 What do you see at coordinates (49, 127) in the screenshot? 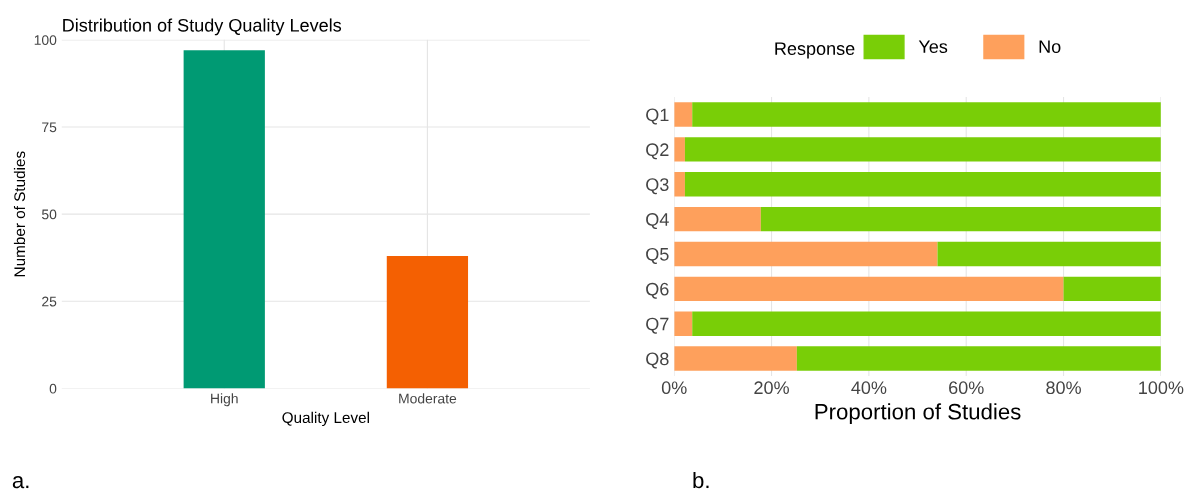
I see `y-tick-label: 75` at bounding box center [49, 127].